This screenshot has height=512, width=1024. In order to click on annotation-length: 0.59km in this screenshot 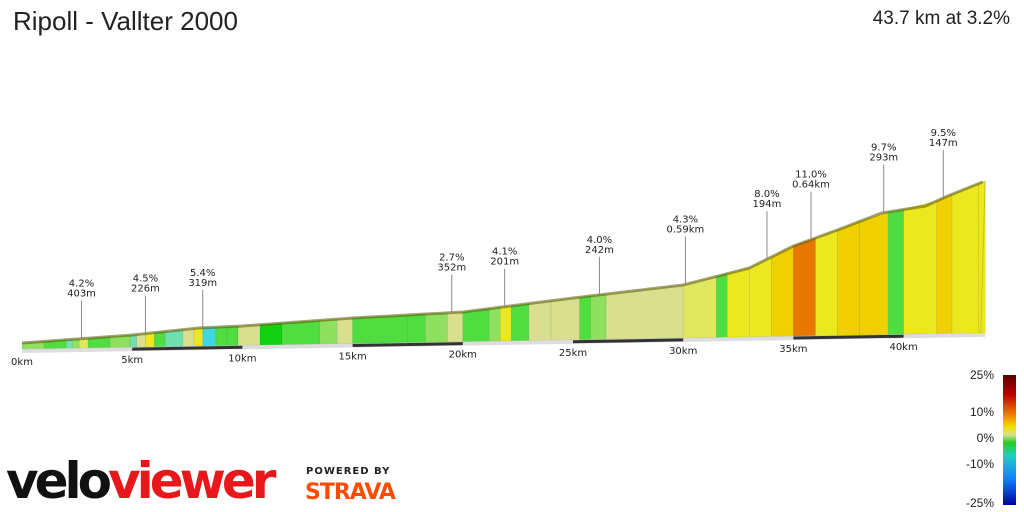, I will do `click(685, 229)`.